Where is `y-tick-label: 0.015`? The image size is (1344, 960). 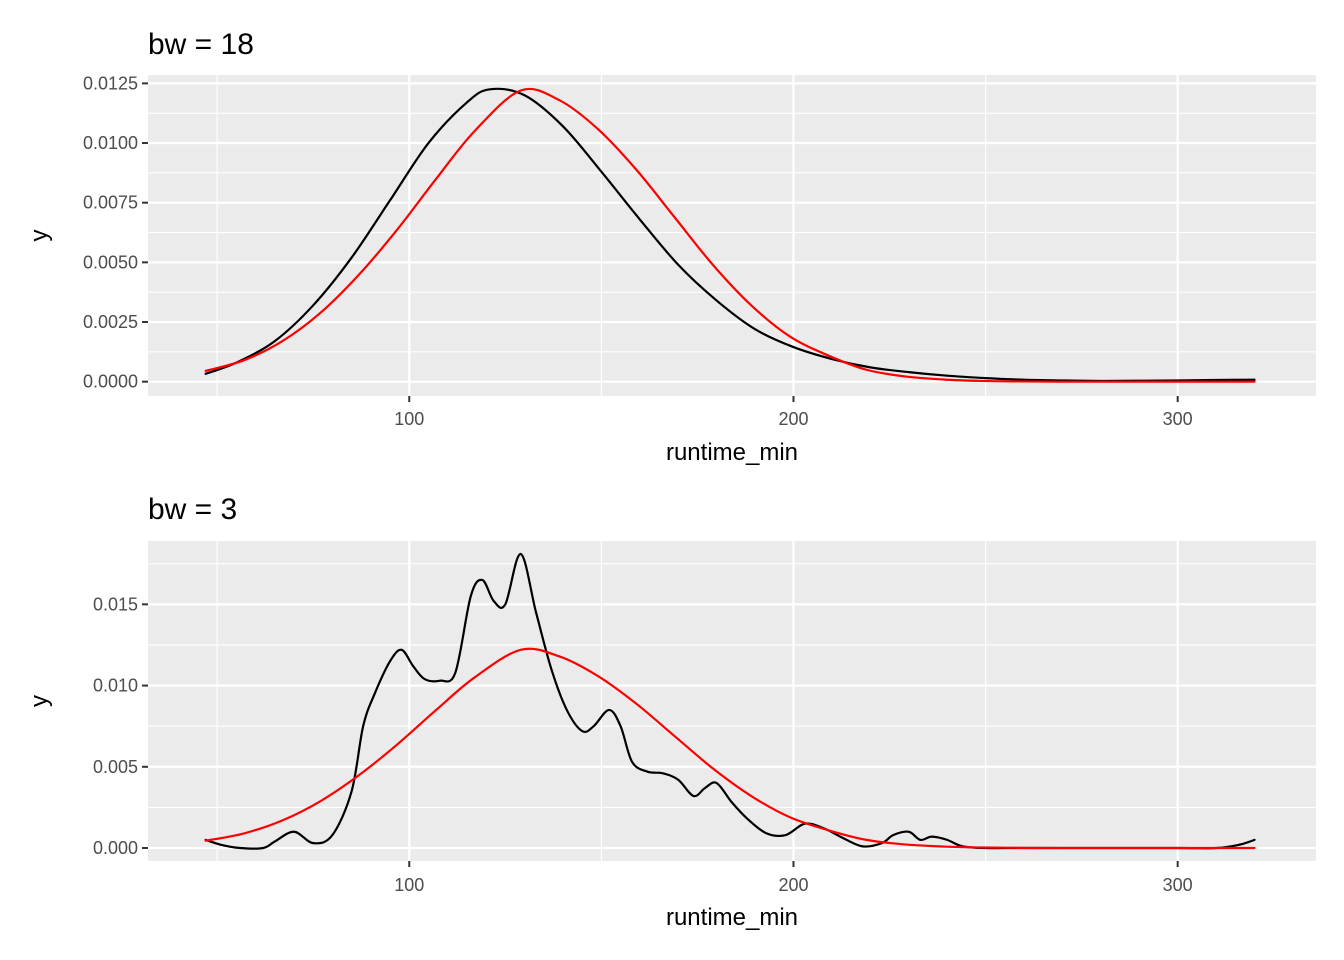 y-tick-label: 0.015 is located at coordinates (115, 604).